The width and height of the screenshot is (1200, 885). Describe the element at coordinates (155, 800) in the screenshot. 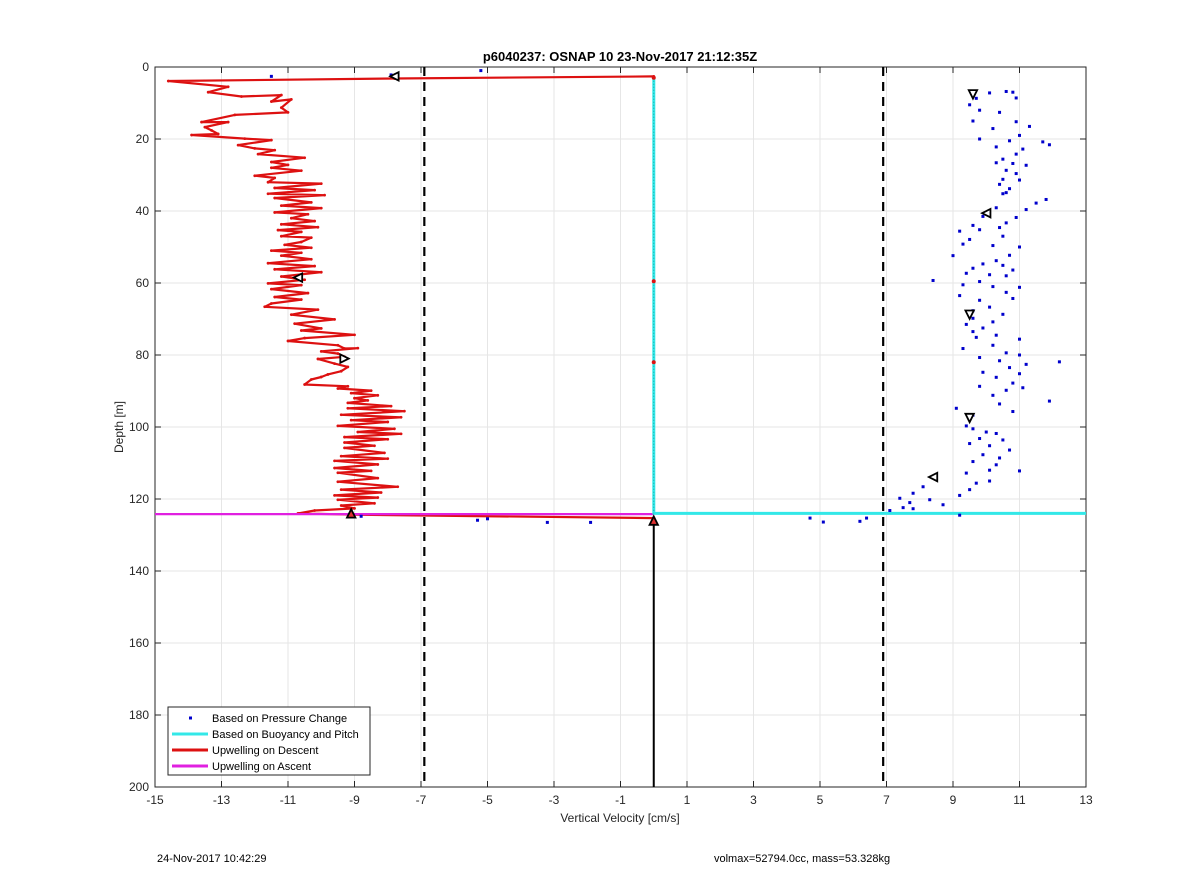

I see `x-tick-label: -15` at that location.